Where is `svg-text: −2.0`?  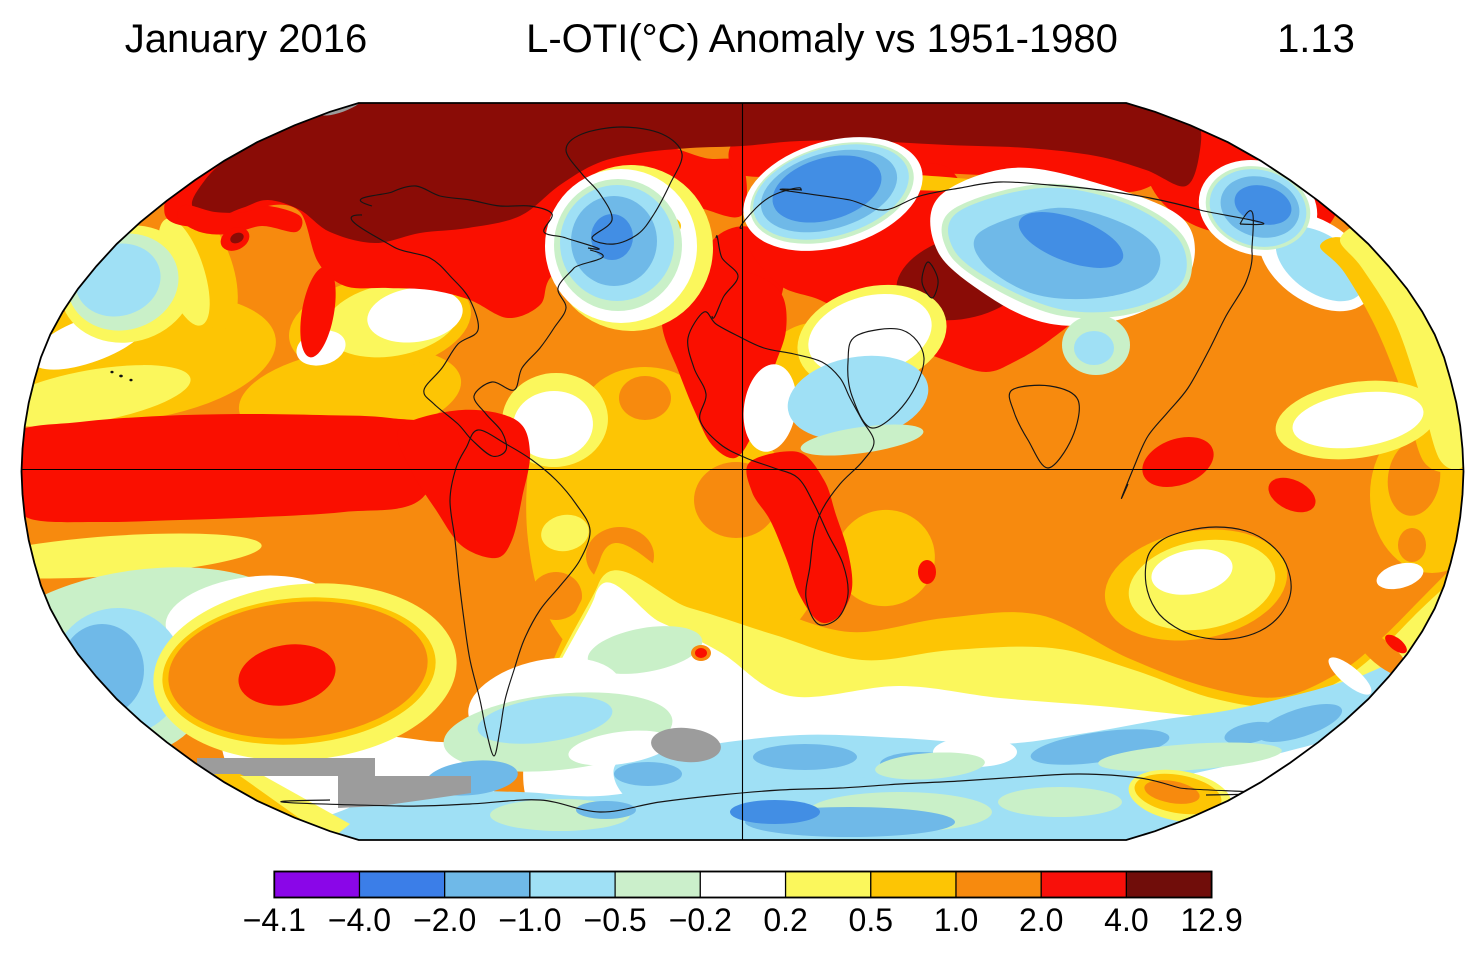
svg-text: −2.0 is located at coordinates (444, 920).